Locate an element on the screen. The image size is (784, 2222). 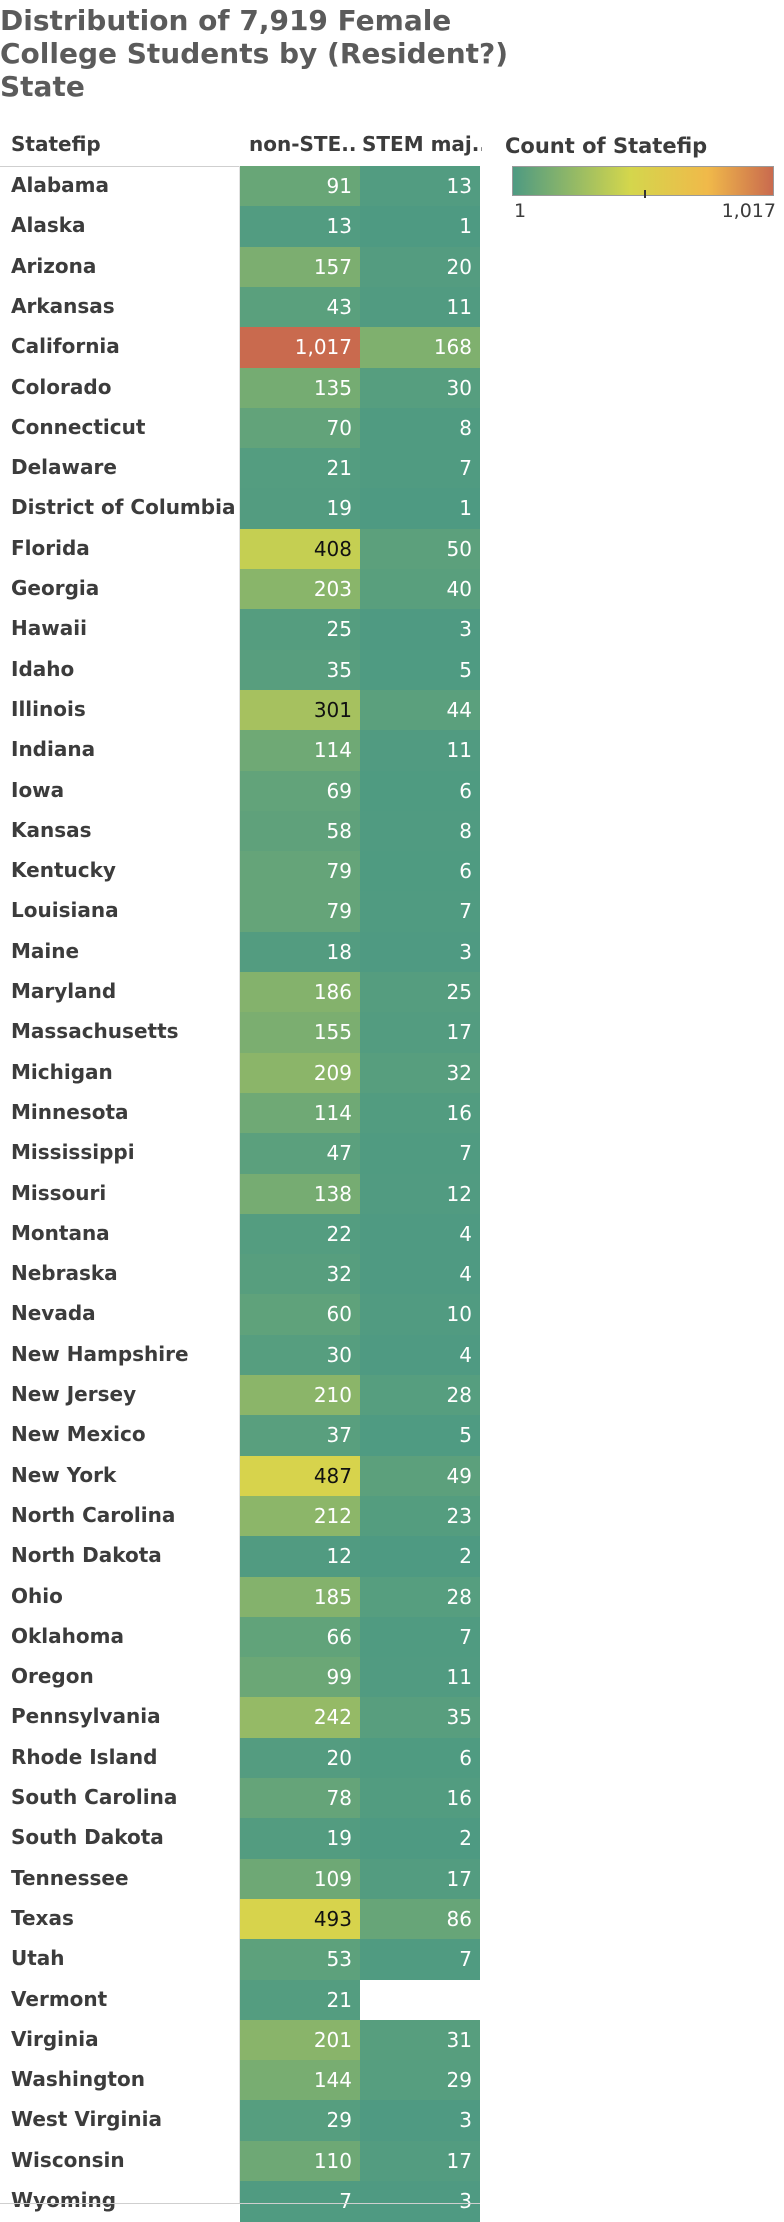
cell-stem: 29 is located at coordinates (420, 2081).